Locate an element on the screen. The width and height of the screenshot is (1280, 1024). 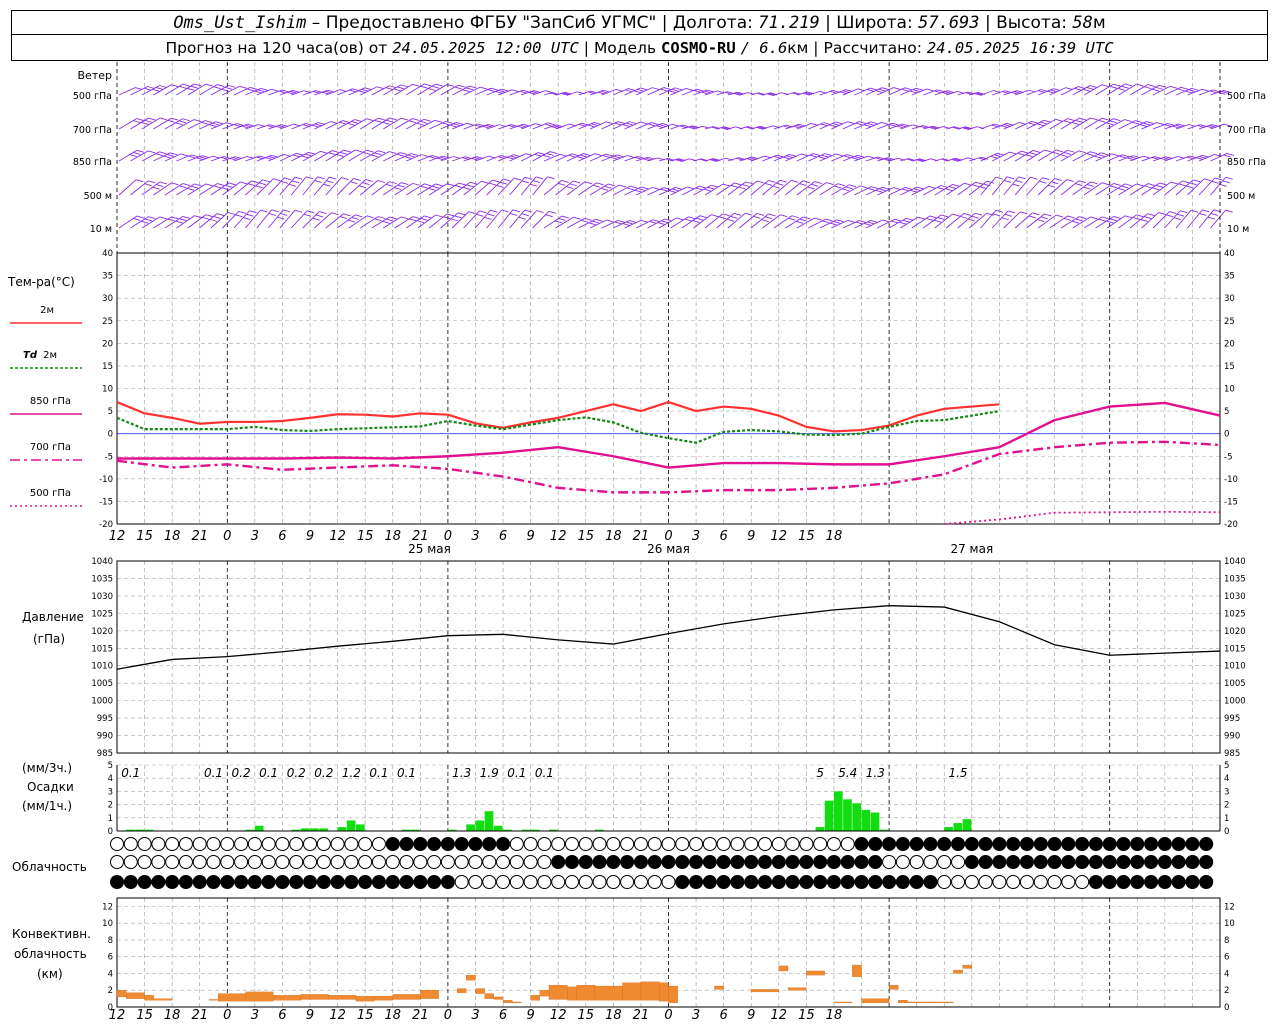
x-tick-label: 6 is located at coordinates (503, 536).